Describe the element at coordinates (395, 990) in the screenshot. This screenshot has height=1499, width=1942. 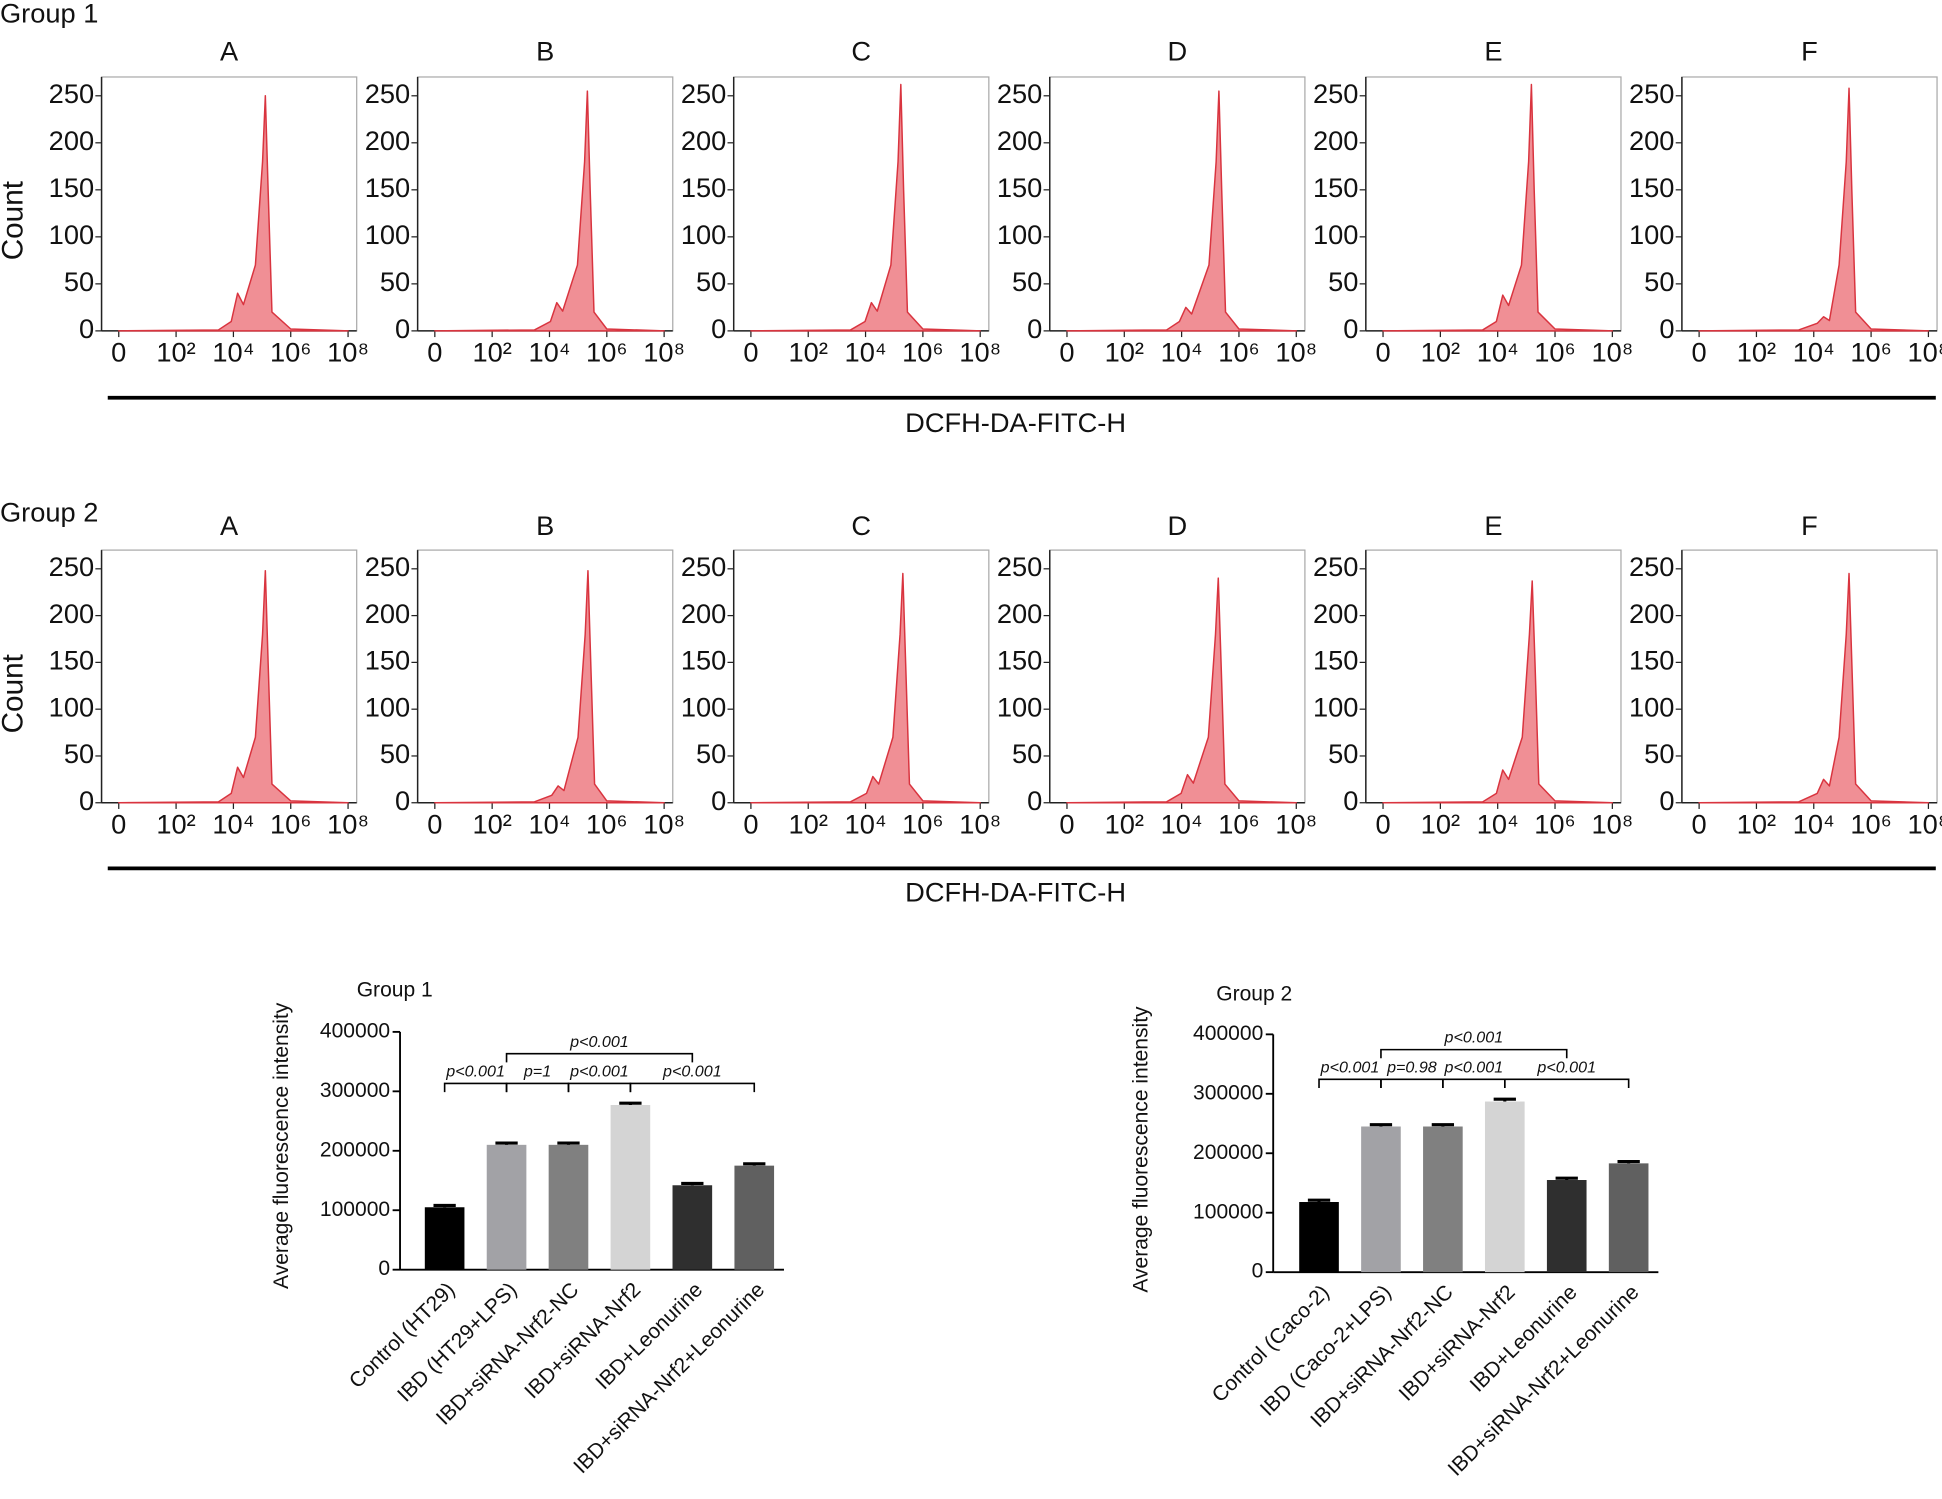
I see `chart-title: Group 1` at that location.